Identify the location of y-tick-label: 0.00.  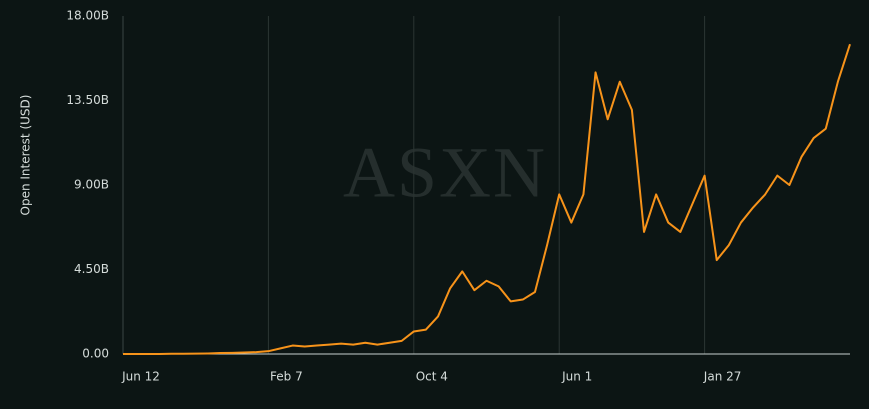
(95, 354).